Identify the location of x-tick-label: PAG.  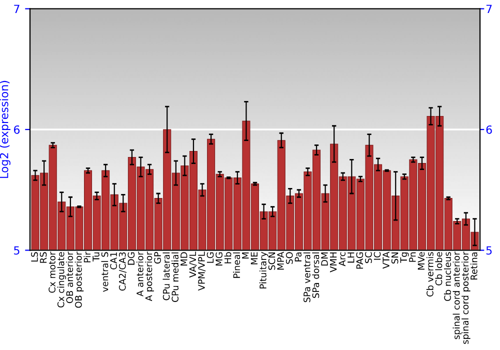
(360, 260).